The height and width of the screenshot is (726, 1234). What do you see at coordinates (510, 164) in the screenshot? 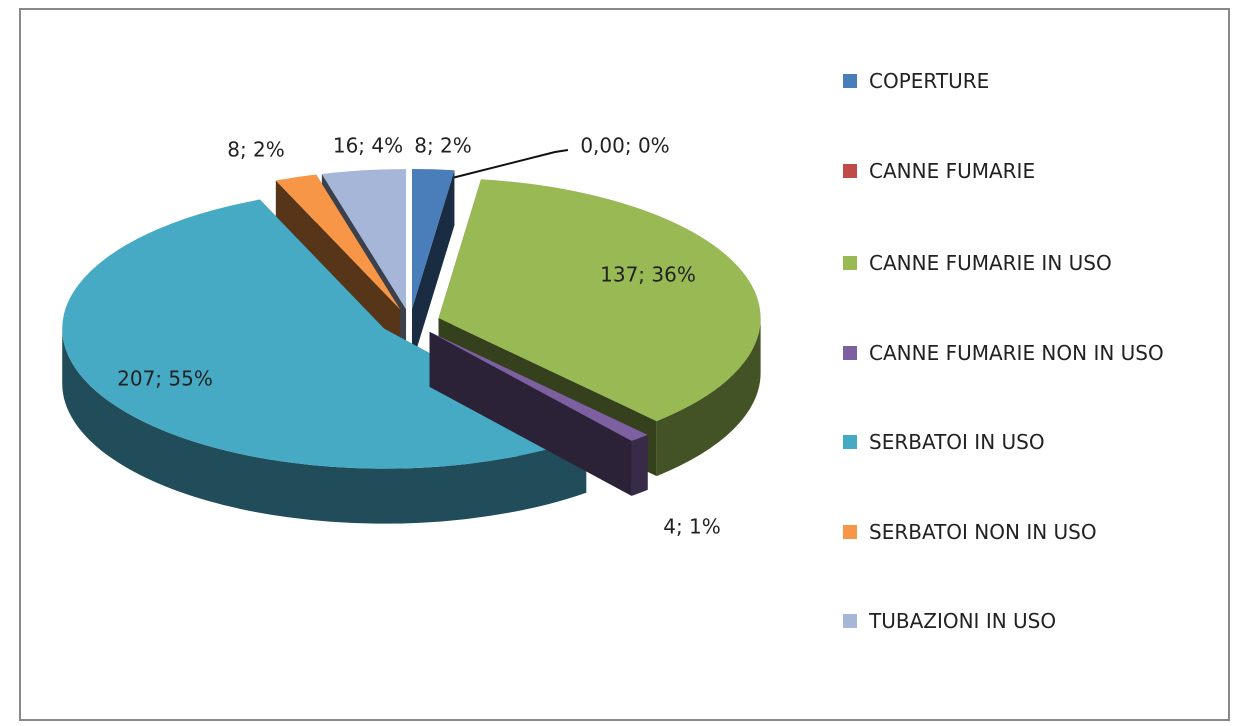
I see `leader-line` at bounding box center [510, 164].